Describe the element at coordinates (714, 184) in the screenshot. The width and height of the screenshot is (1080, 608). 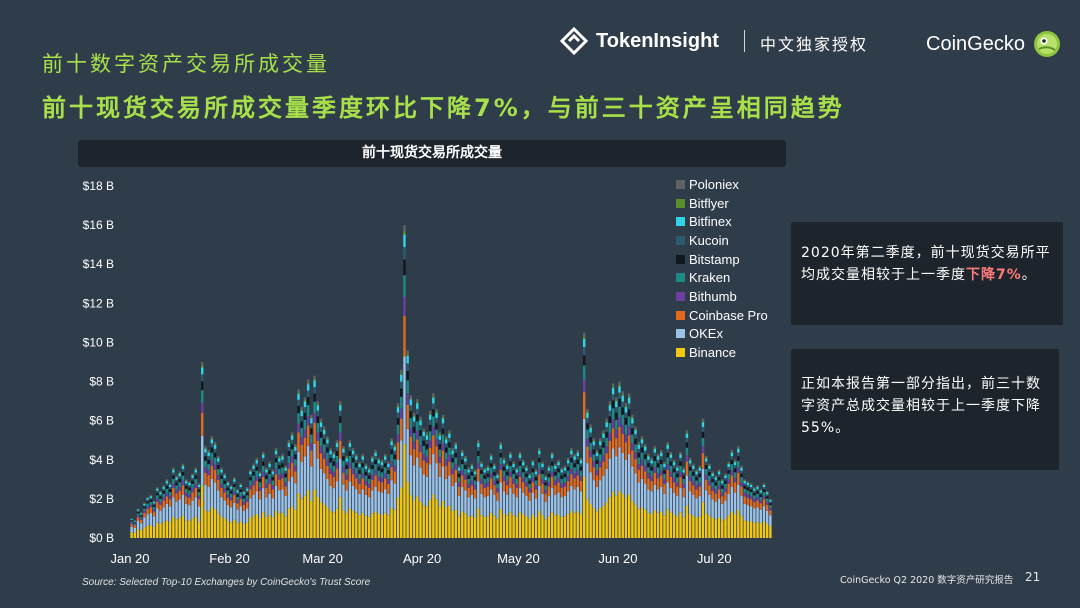
I see `legend-label: Poloniex` at that location.